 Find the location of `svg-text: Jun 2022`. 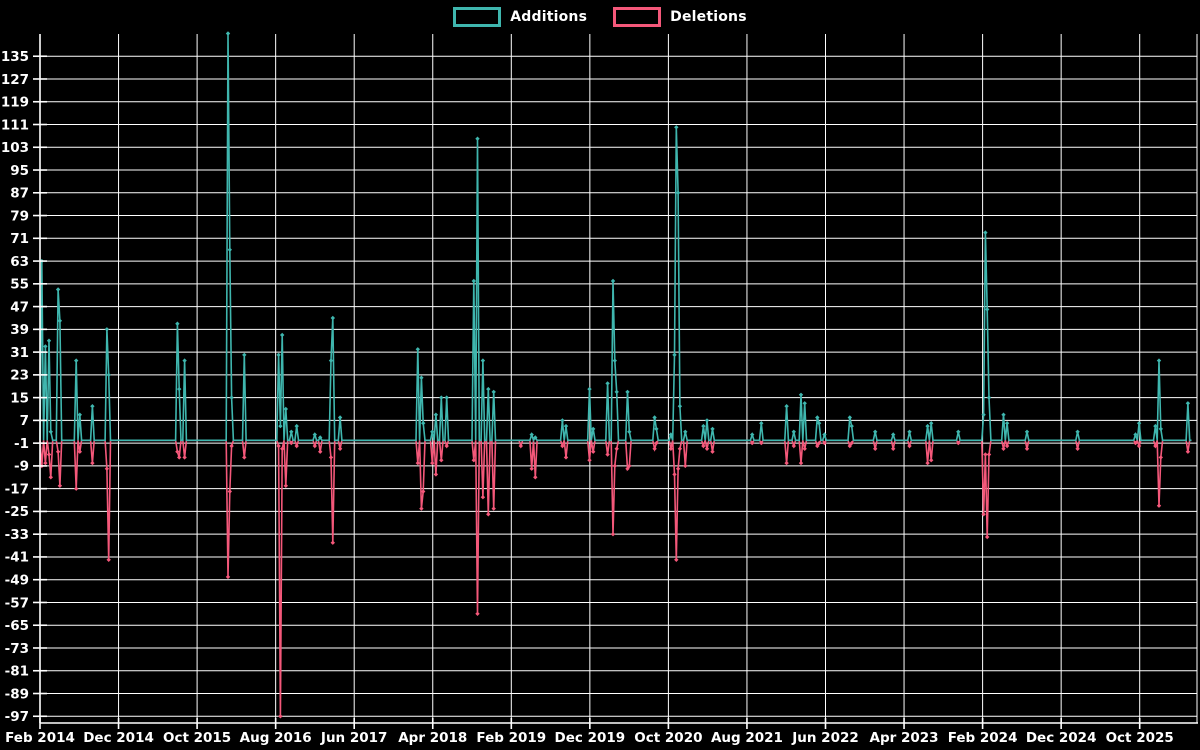

svg-text: Jun 2022 is located at coordinates (825, 738).